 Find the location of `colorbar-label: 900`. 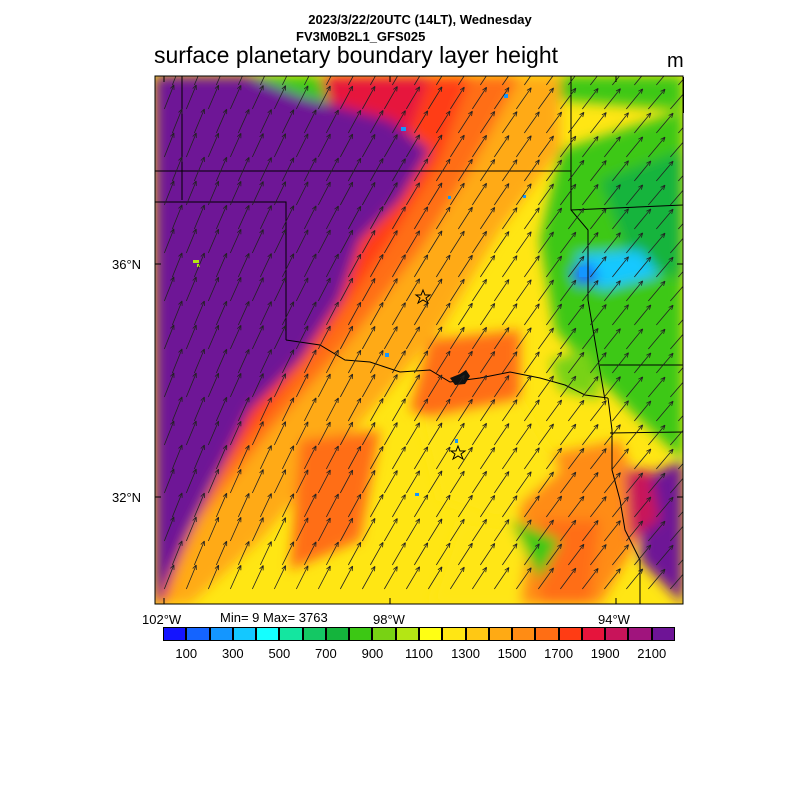

colorbar-label: 900 is located at coordinates (372, 653).